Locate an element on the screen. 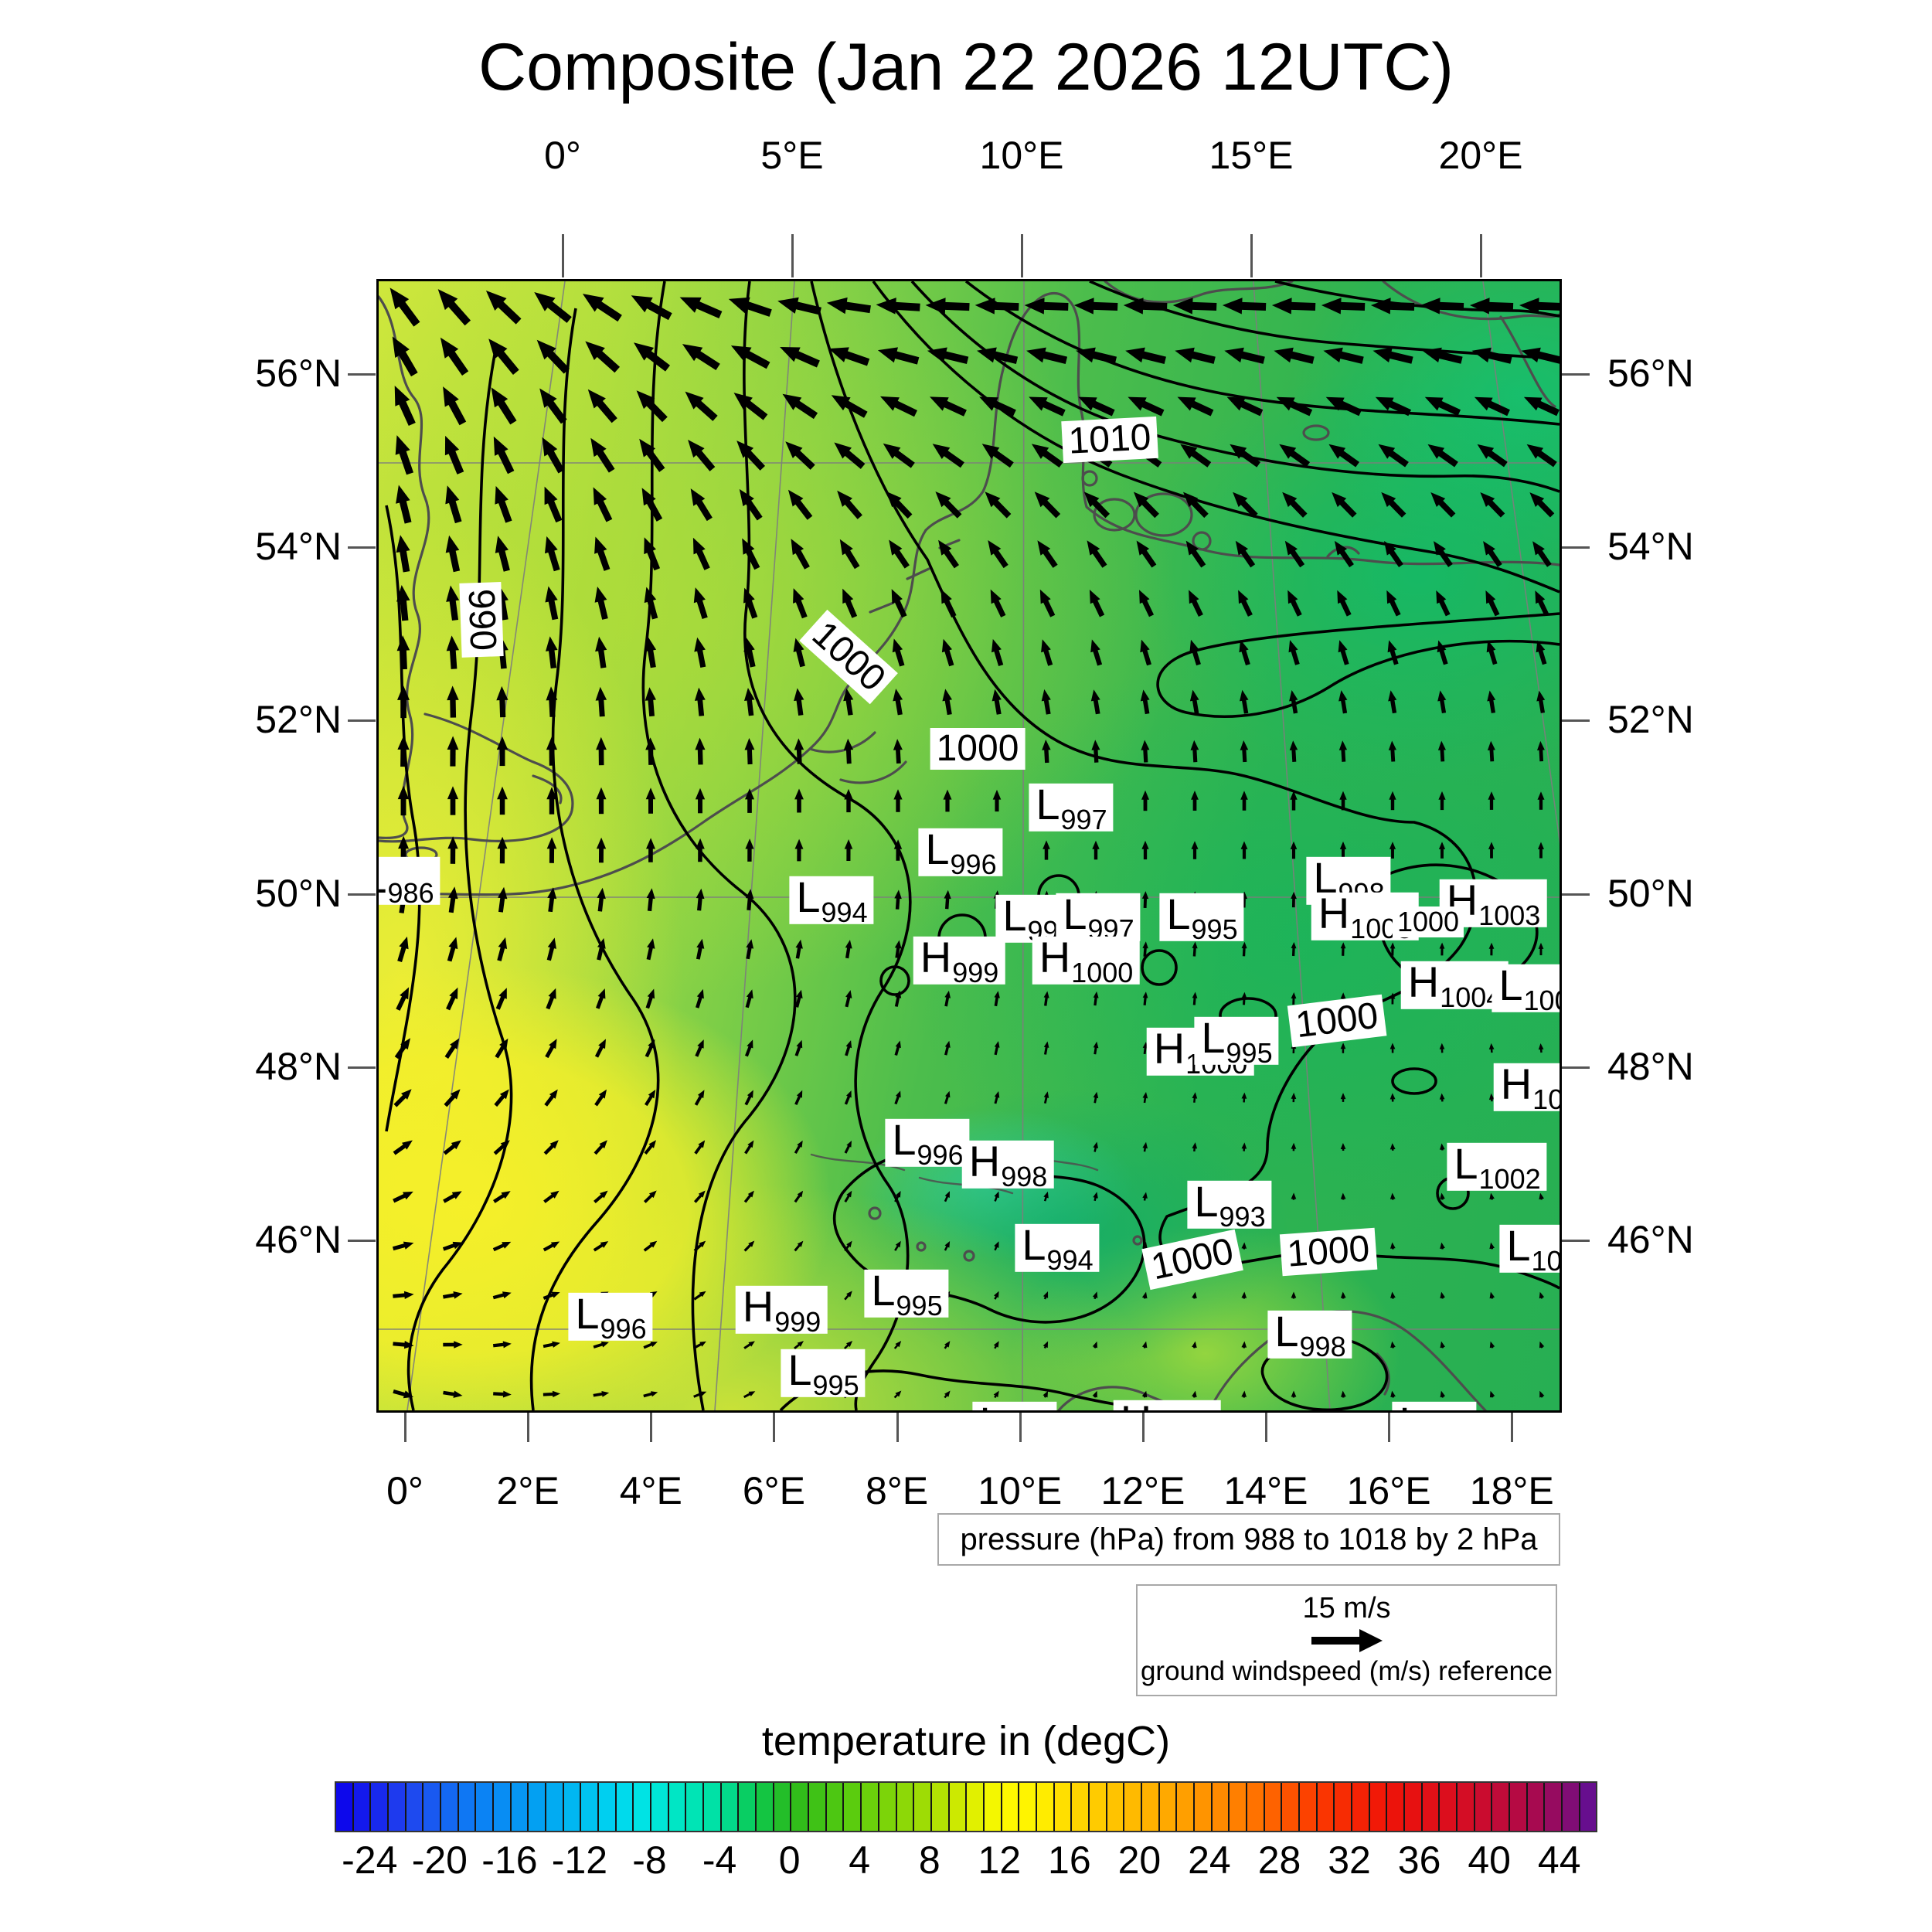 The image size is (1932, 1932). top-axis-label: 10°E is located at coordinates (1021, 155).